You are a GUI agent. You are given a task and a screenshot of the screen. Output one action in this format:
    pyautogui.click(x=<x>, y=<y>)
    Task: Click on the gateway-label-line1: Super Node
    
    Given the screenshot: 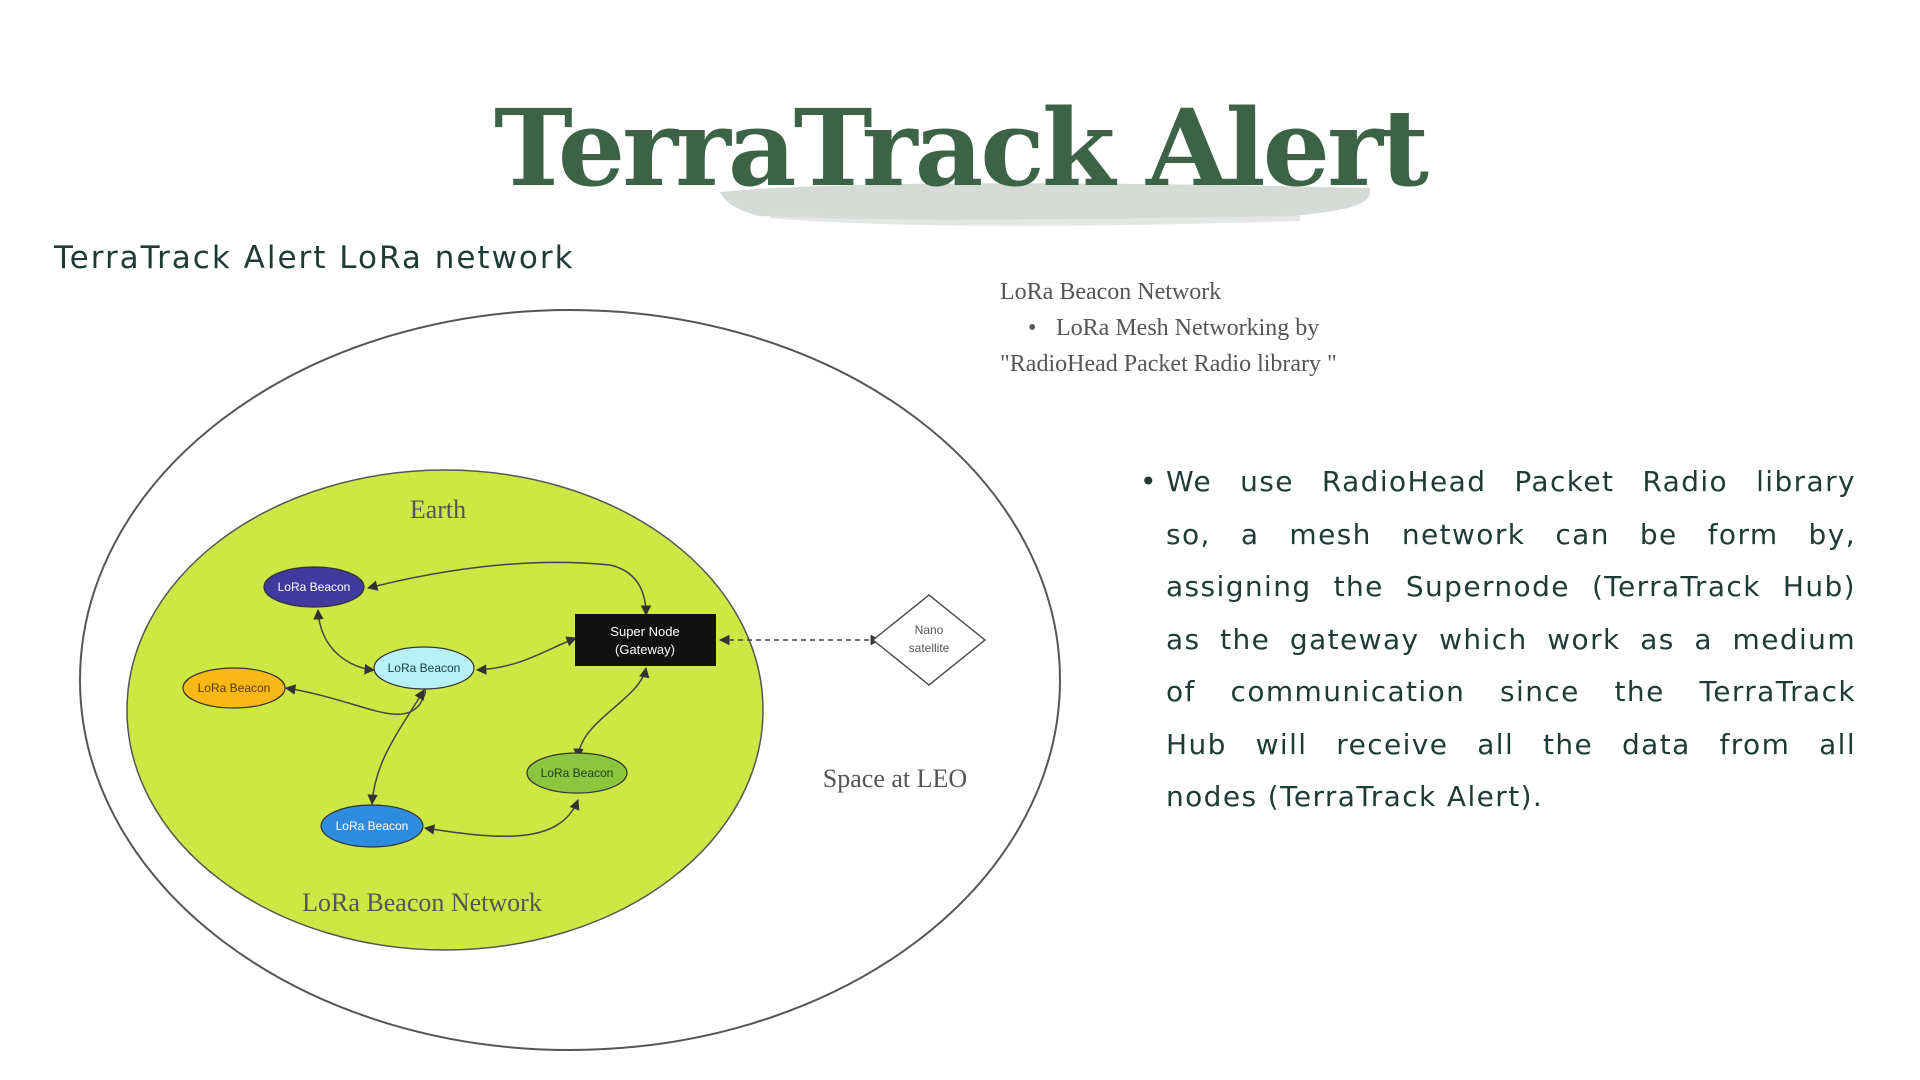 What is the action you would take?
    pyautogui.click(x=644, y=631)
    